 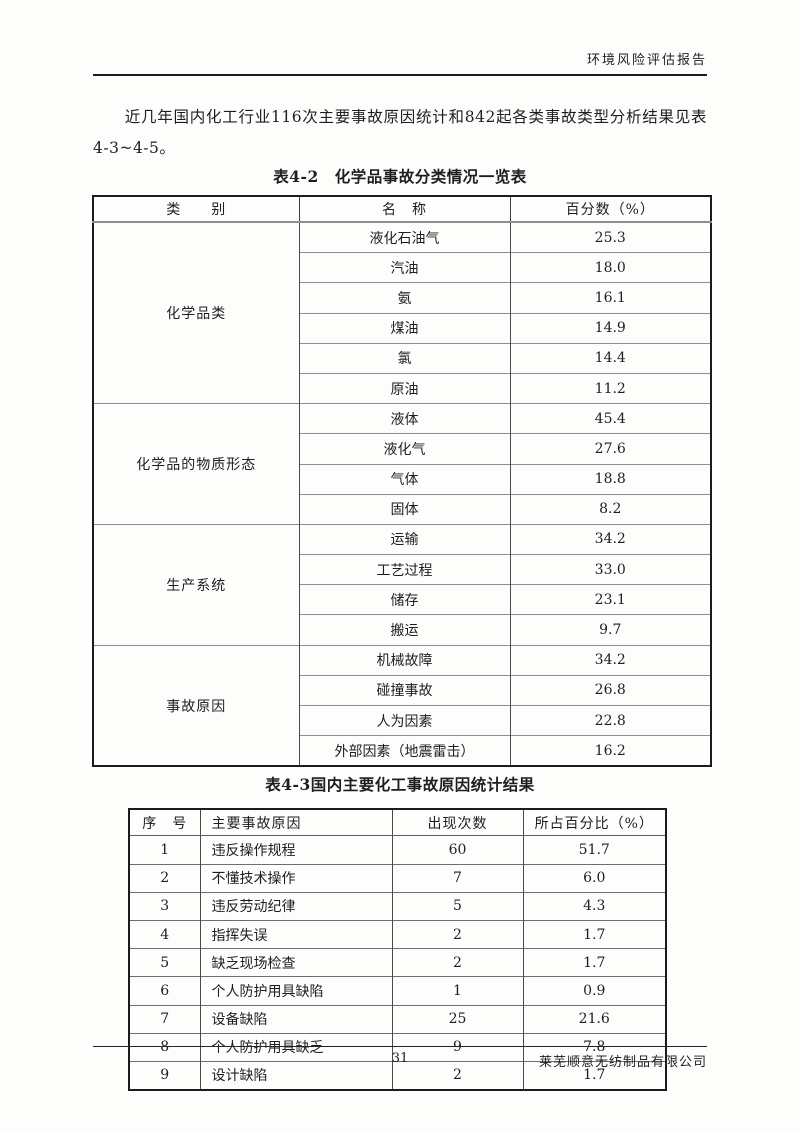 What do you see at coordinates (404, 599) in the screenshot?
I see `name-cell: 储存` at bounding box center [404, 599].